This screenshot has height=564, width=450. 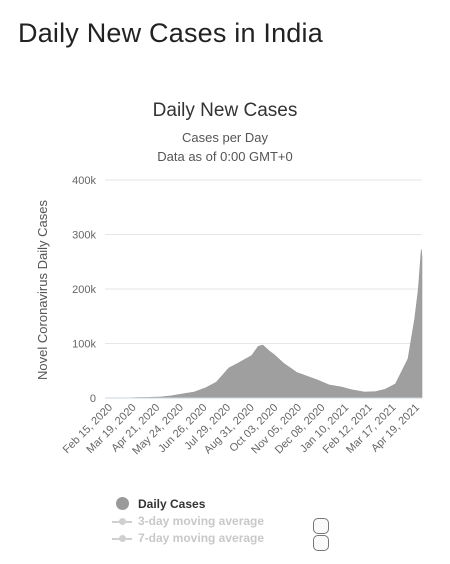 I want to click on y-tick-label: 100k, so click(x=84, y=345).